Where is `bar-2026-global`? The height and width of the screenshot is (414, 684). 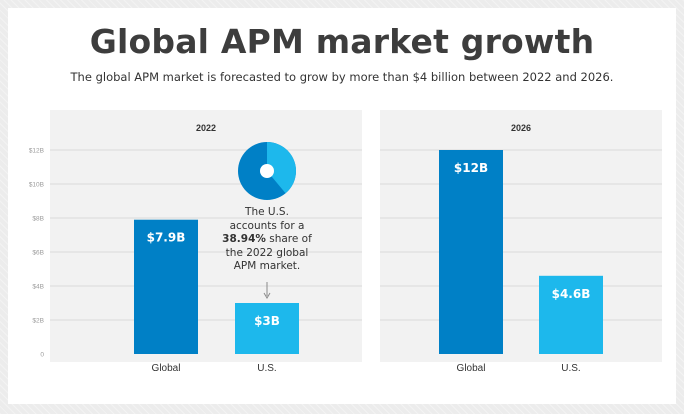 bar-2026-global is located at coordinates (471, 252).